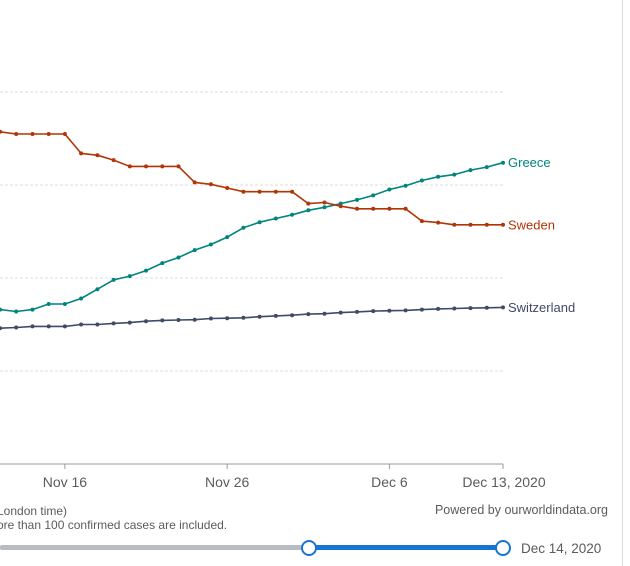 The width and height of the screenshot is (630, 566). What do you see at coordinates (389, 482) in the screenshot?
I see `x-tick-label: Dec 6` at bounding box center [389, 482].